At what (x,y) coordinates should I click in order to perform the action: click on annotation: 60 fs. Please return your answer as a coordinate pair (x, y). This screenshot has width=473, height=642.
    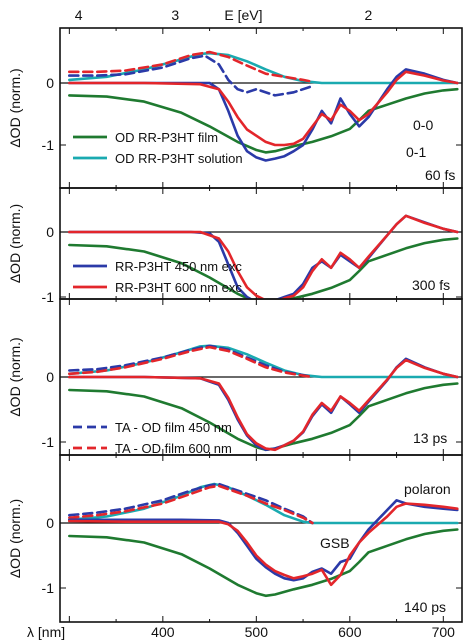
    Looking at the image, I should click on (440, 175).